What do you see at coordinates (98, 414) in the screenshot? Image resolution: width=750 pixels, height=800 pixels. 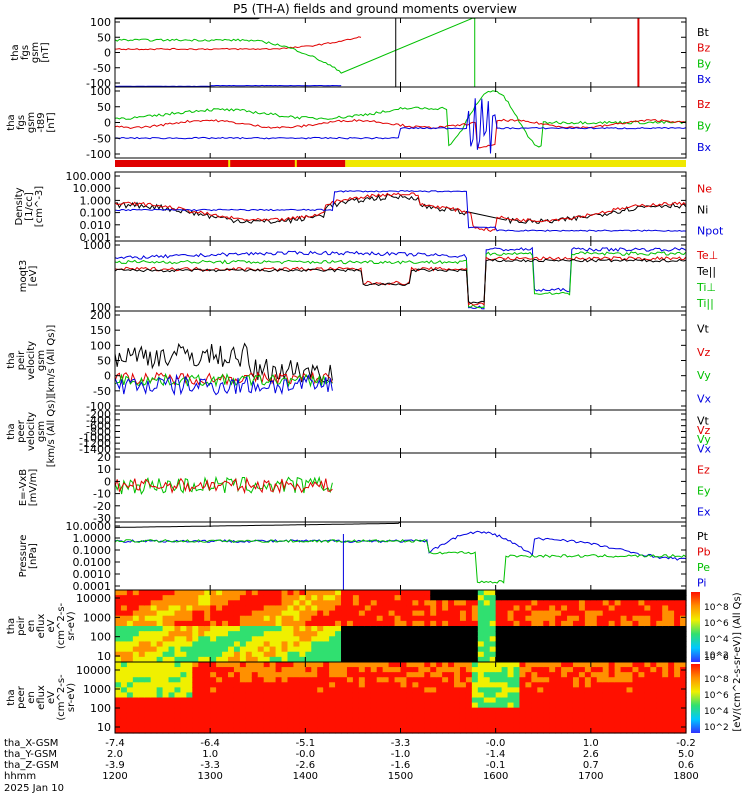 I see `y-tick-label: -200` at bounding box center [98, 414].